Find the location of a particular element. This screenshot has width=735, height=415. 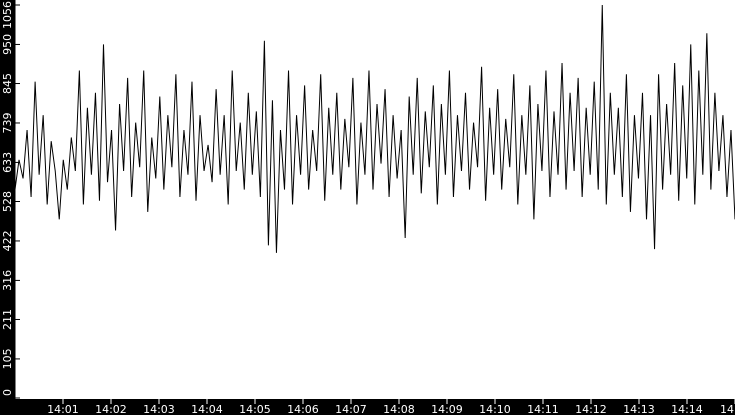

x-axis-band is located at coordinates (367, 407).